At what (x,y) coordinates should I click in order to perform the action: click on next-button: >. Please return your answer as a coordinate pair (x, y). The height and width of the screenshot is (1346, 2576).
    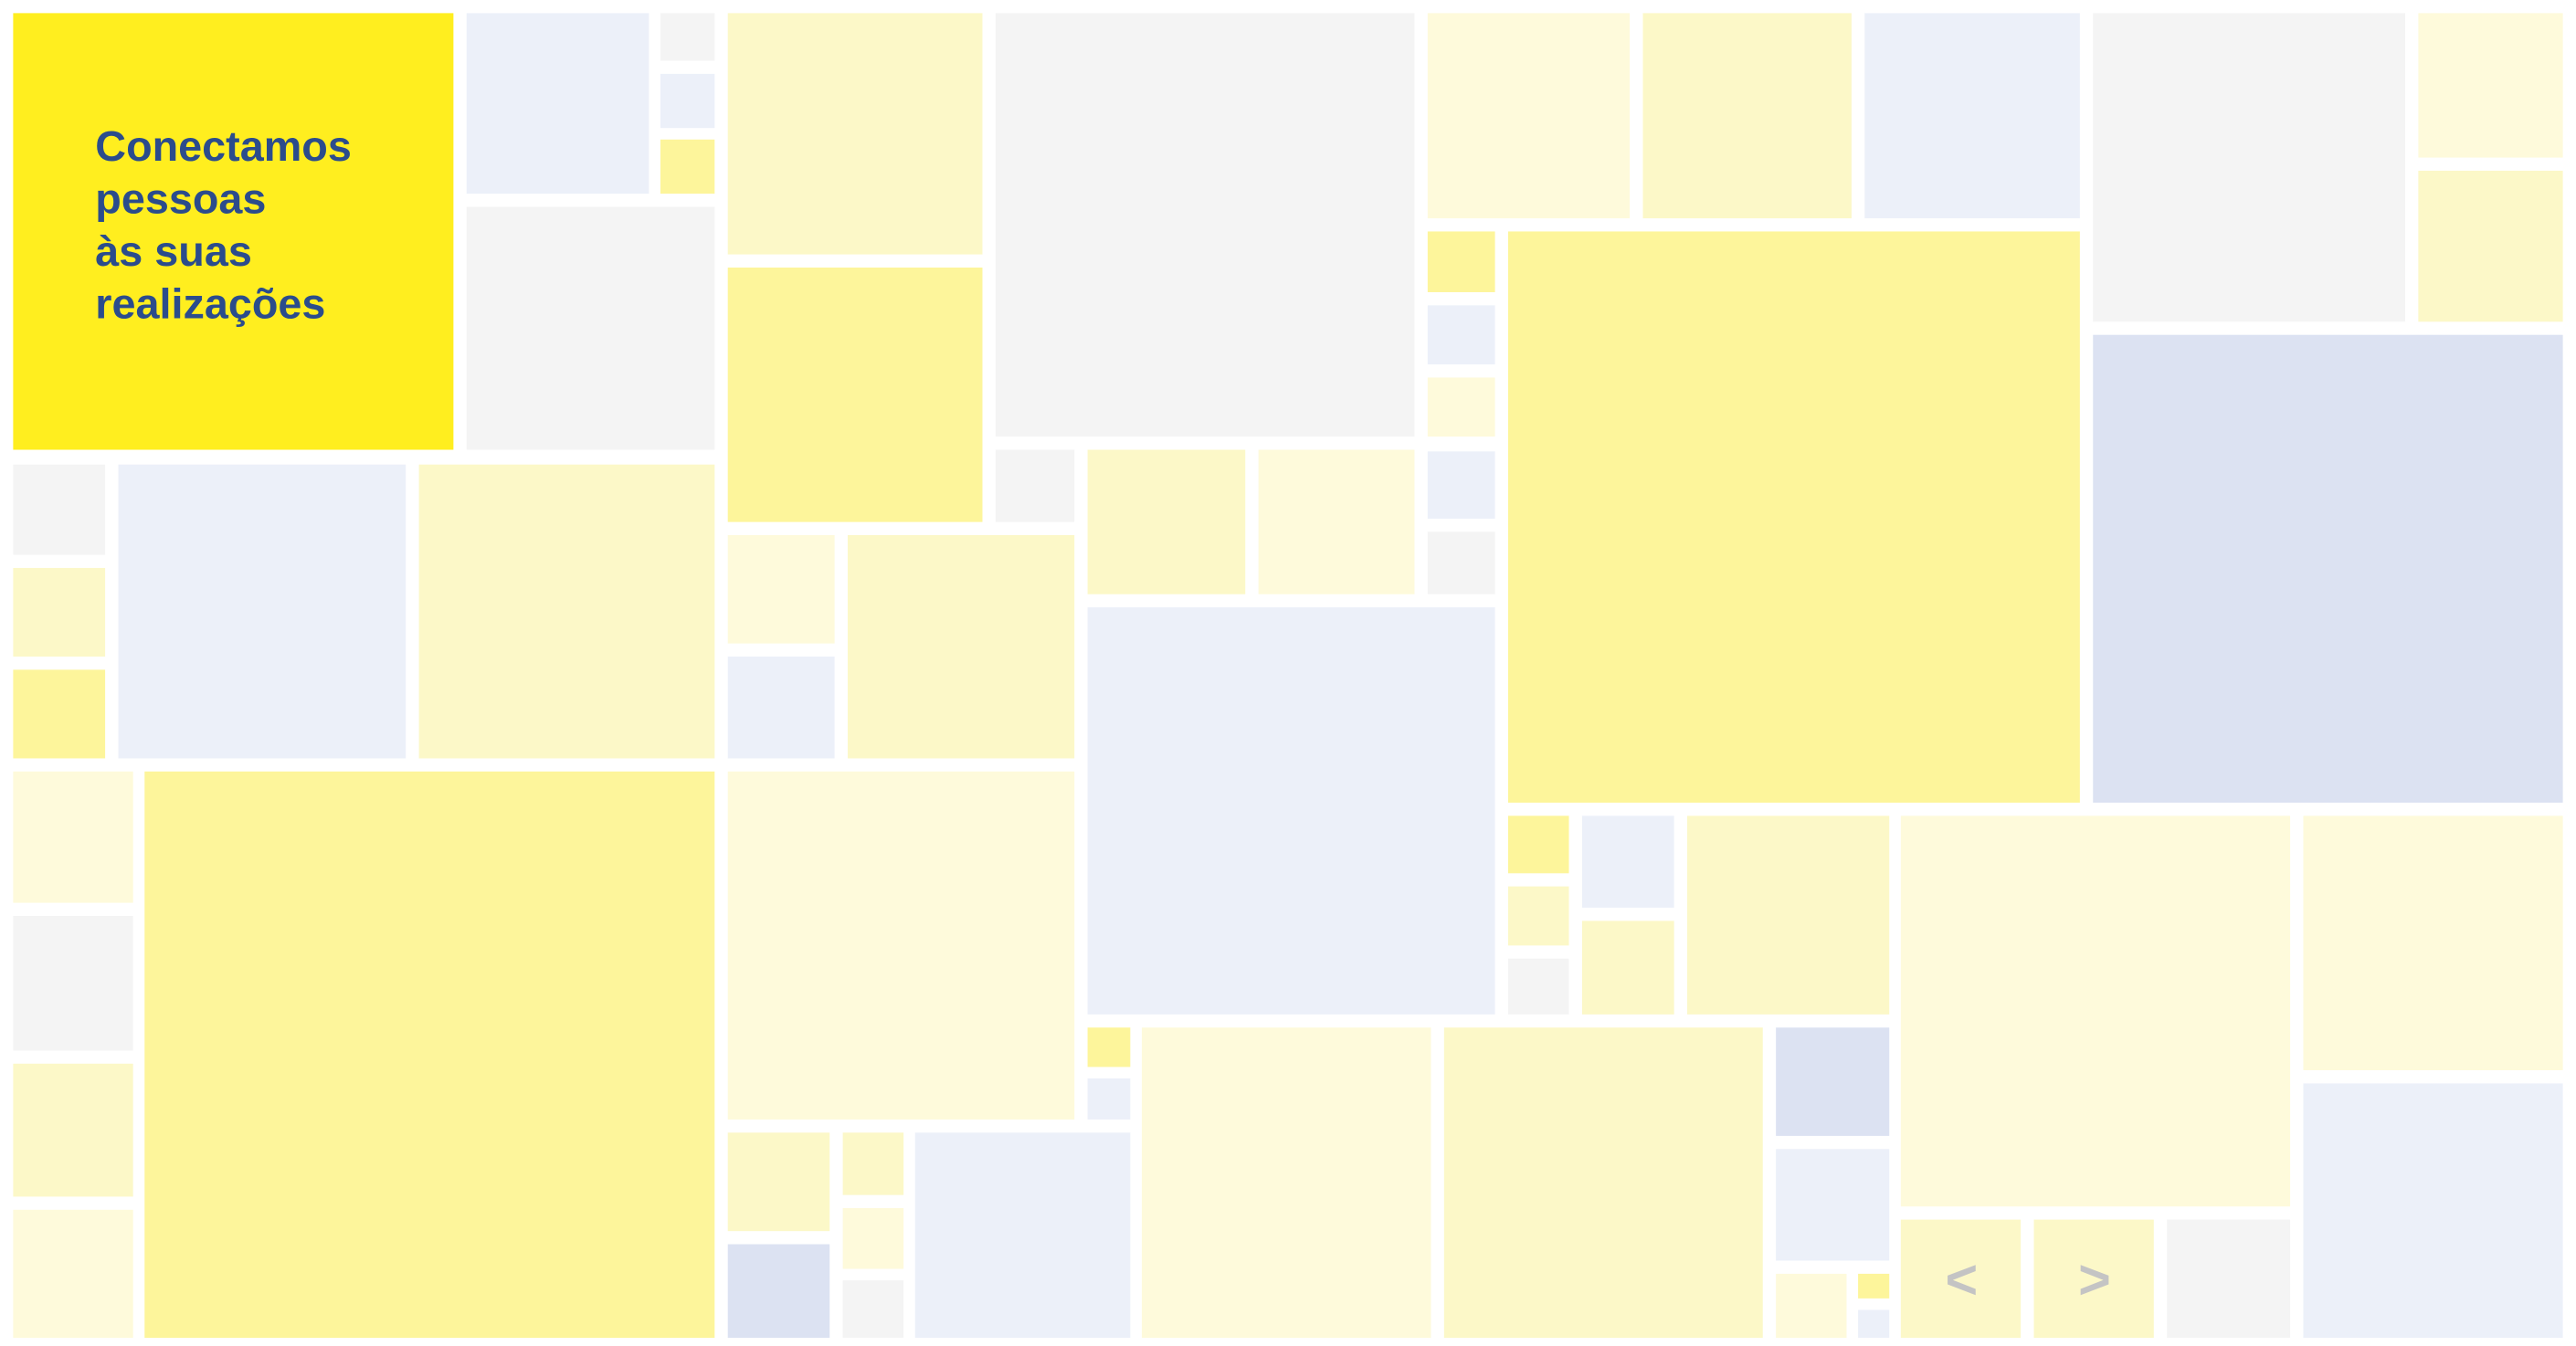
    Looking at the image, I should click on (2095, 1279).